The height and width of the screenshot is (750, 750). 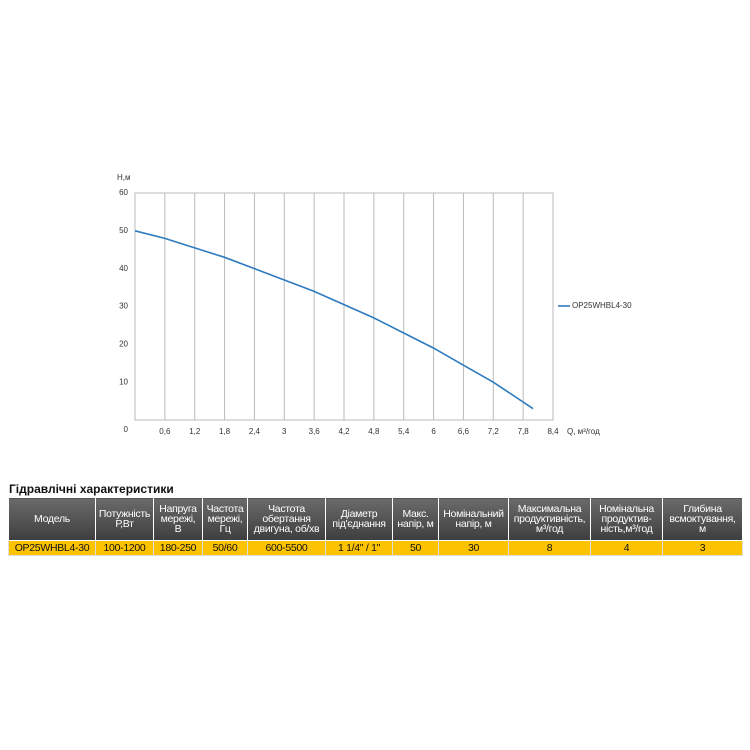 What do you see at coordinates (334, 320) in the screenshot?
I see `series-line` at bounding box center [334, 320].